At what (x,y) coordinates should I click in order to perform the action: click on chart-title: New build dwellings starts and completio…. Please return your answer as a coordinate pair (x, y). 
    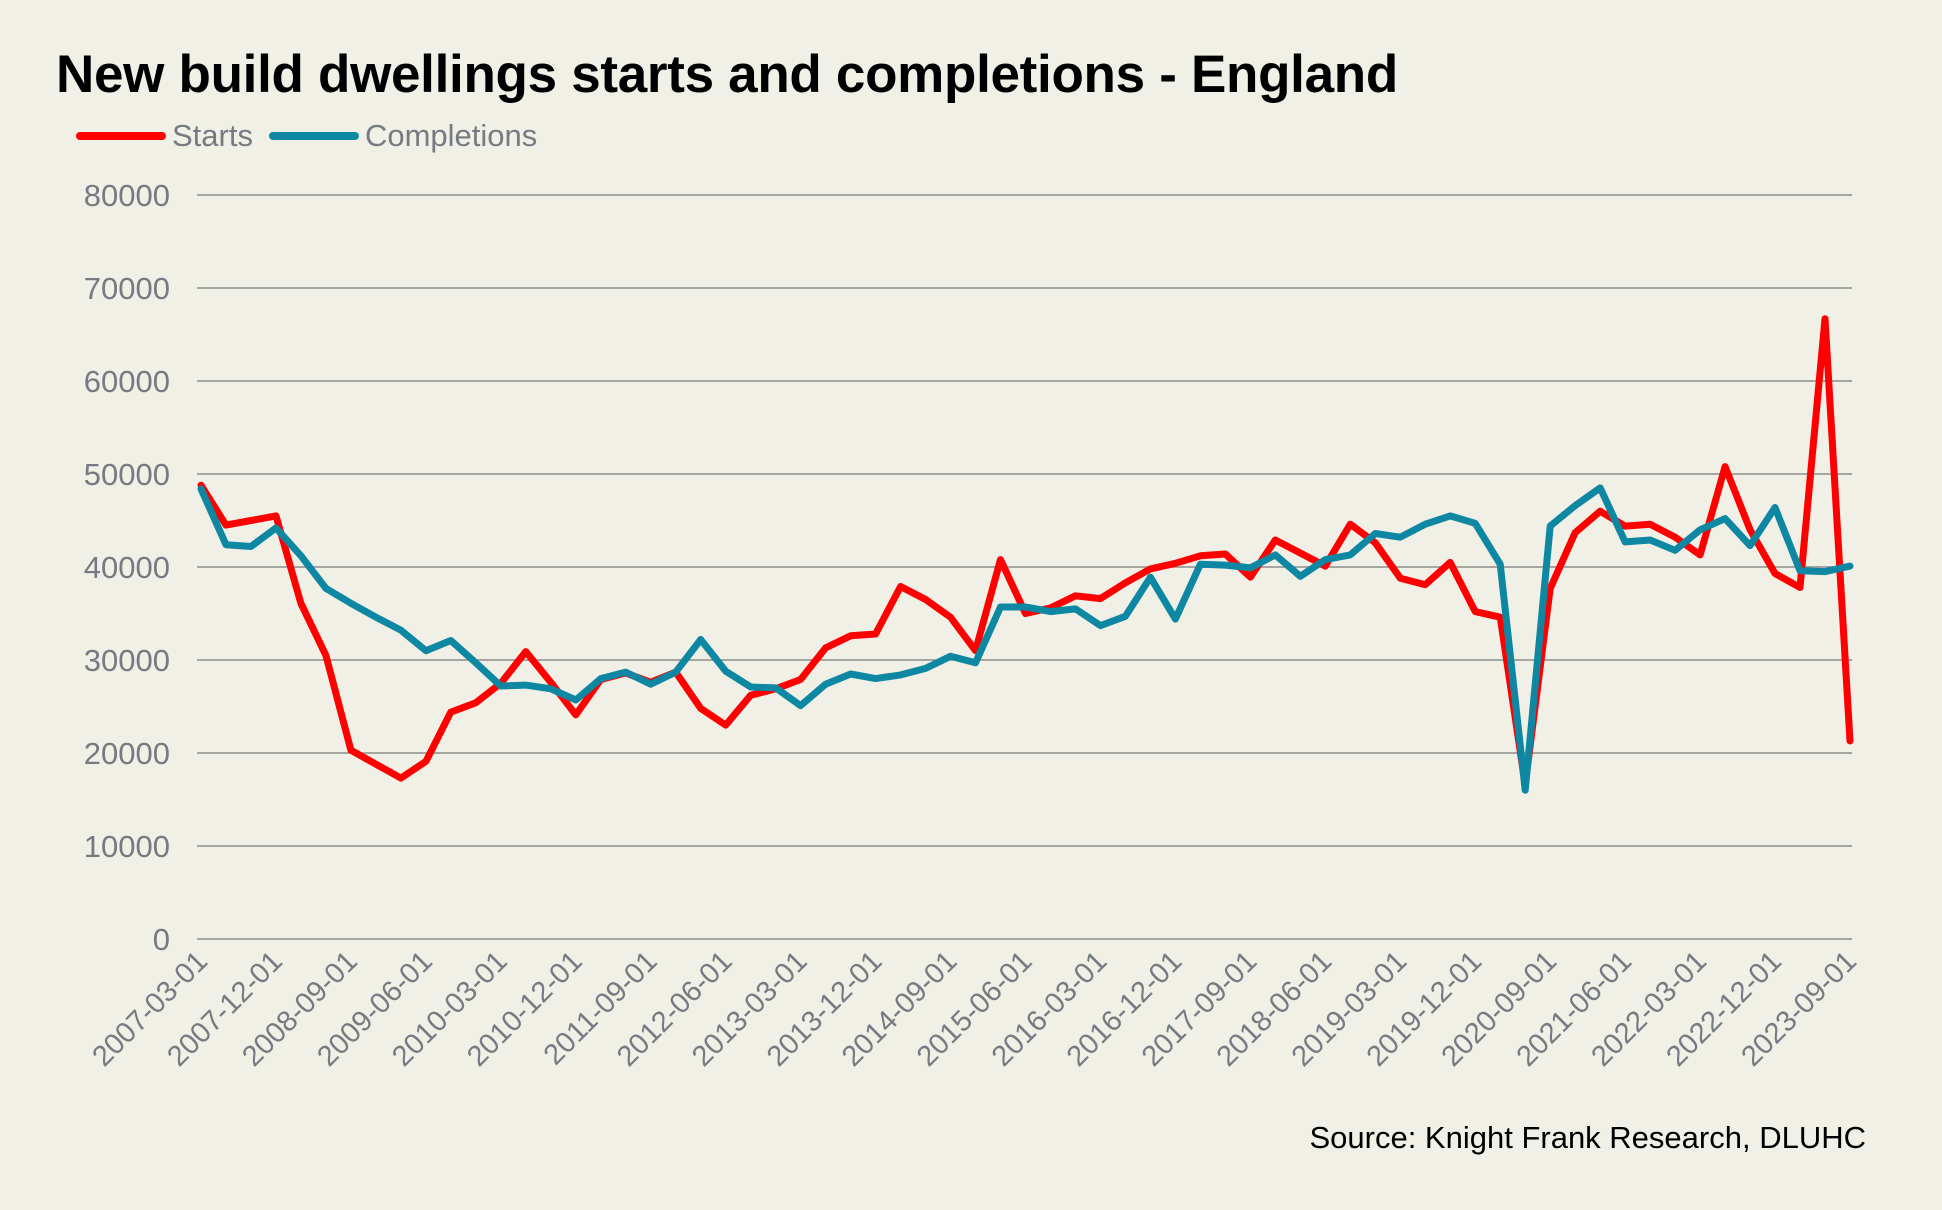
    Looking at the image, I should click on (727, 74).